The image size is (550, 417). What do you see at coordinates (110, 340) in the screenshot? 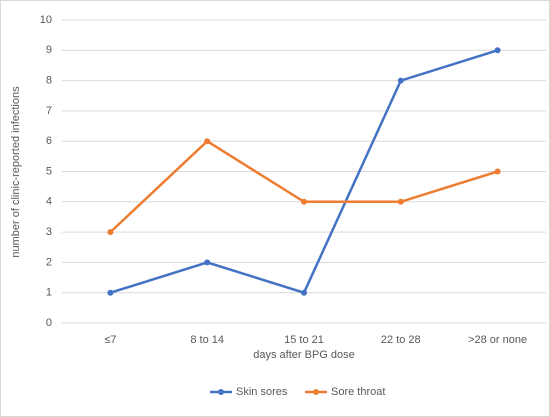
I see `x-tick-label: ≤7` at bounding box center [110, 340].